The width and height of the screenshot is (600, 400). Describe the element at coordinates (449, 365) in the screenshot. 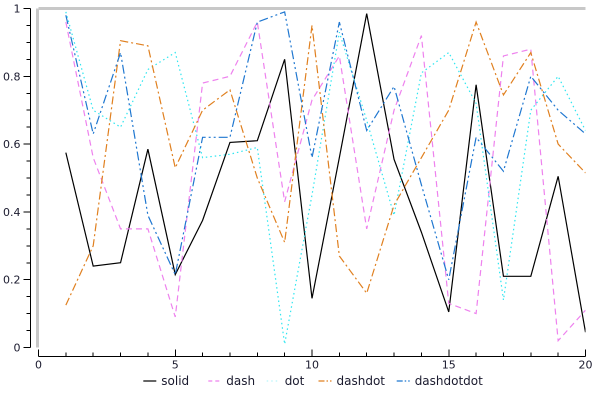

I see `x-tick-label: 15` at that location.